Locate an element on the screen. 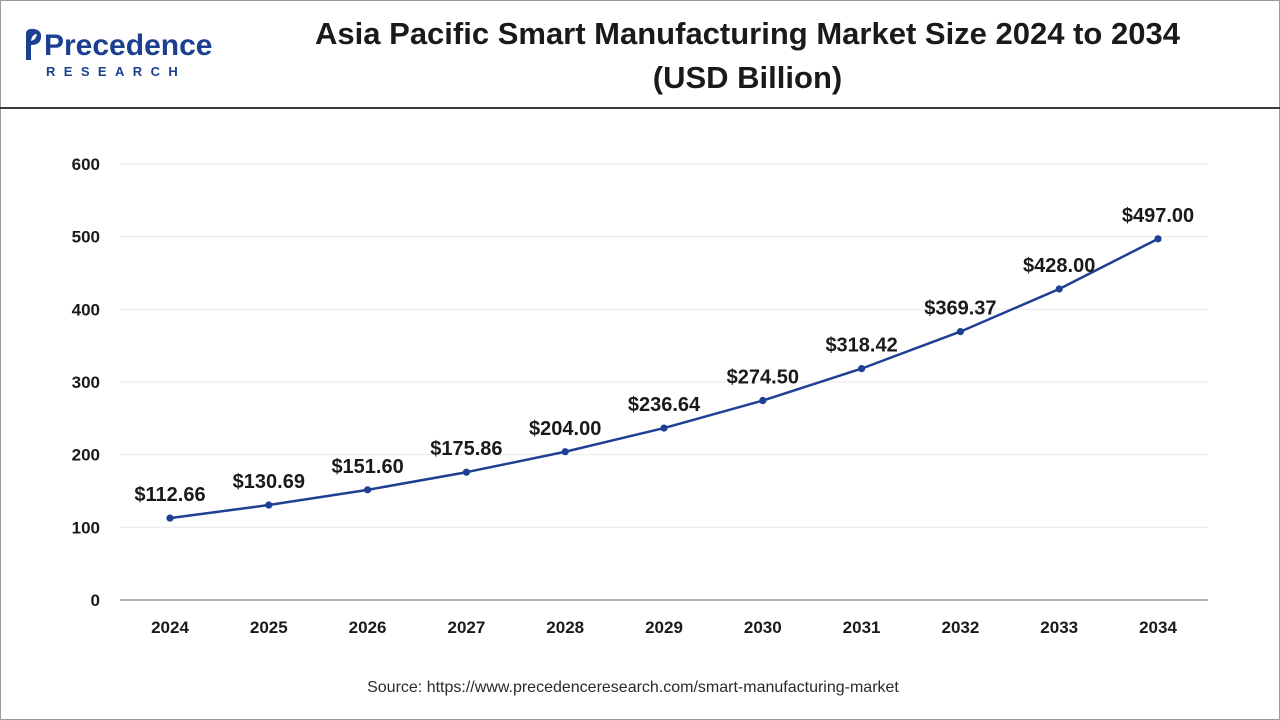  y-tick-label: 400 is located at coordinates (86, 309).